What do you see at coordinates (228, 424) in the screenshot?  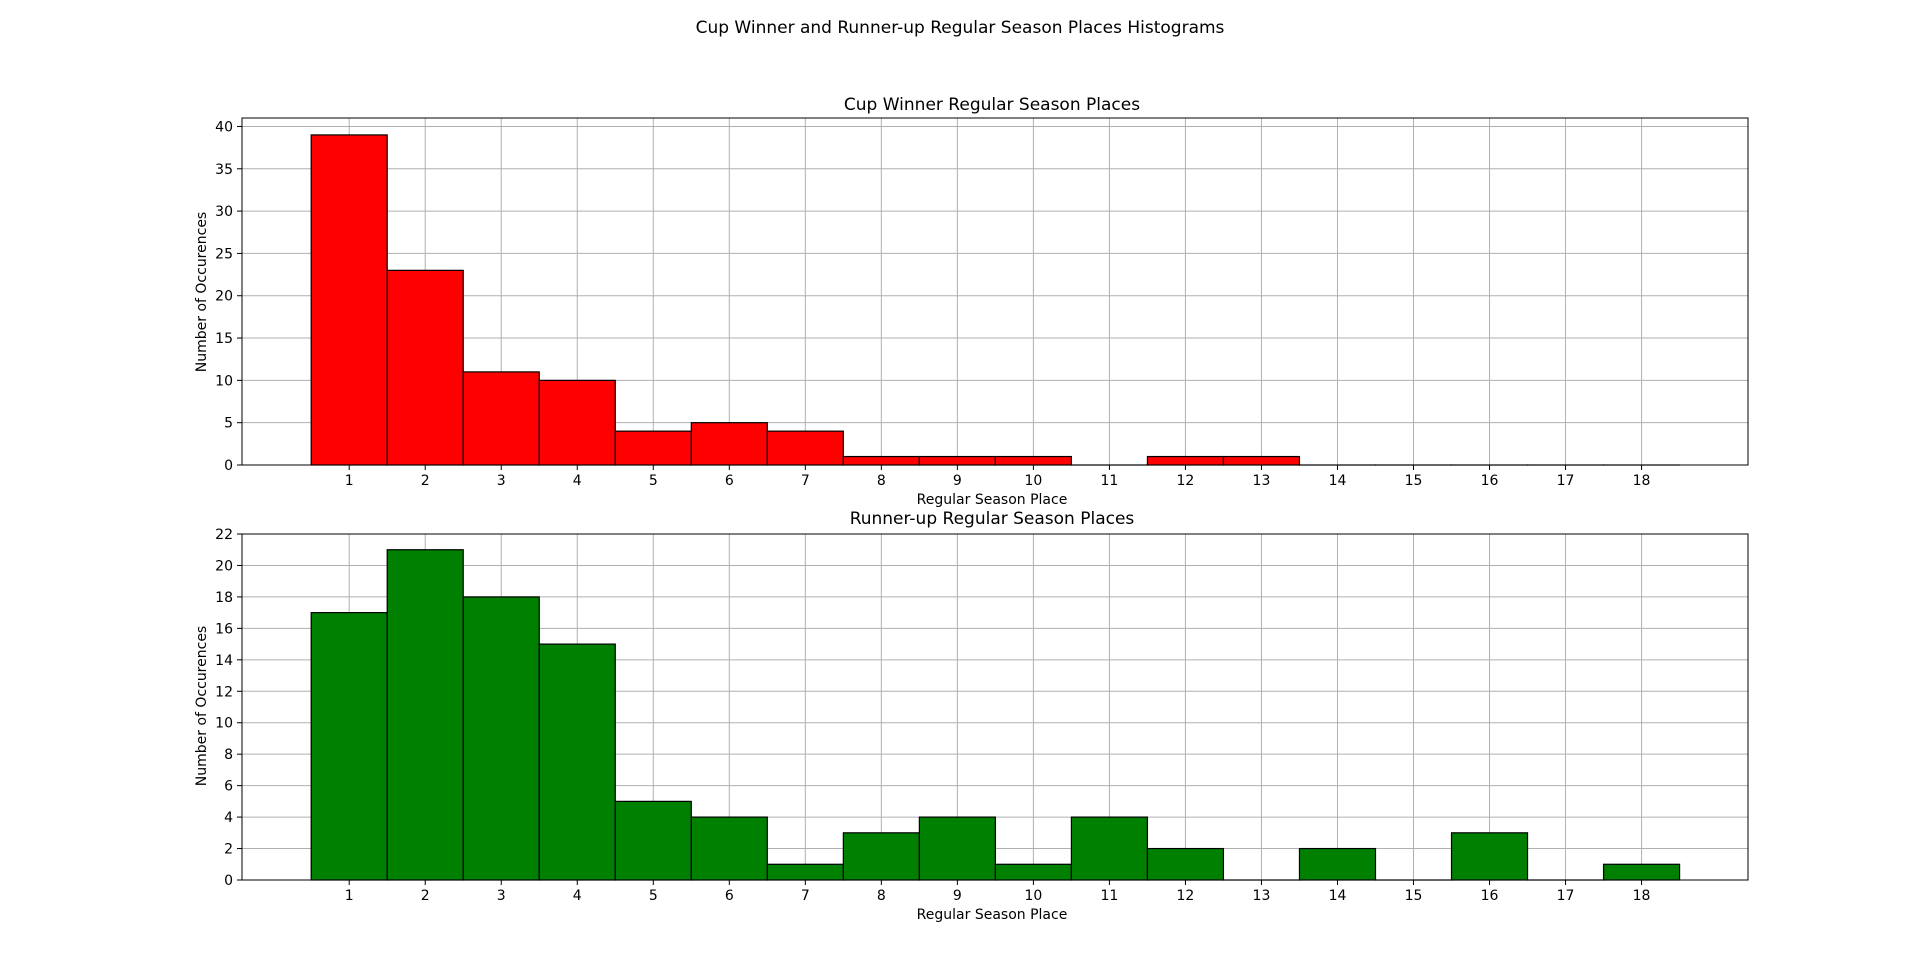 I see `cup-winner-y-tick-label: 5` at bounding box center [228, 424].